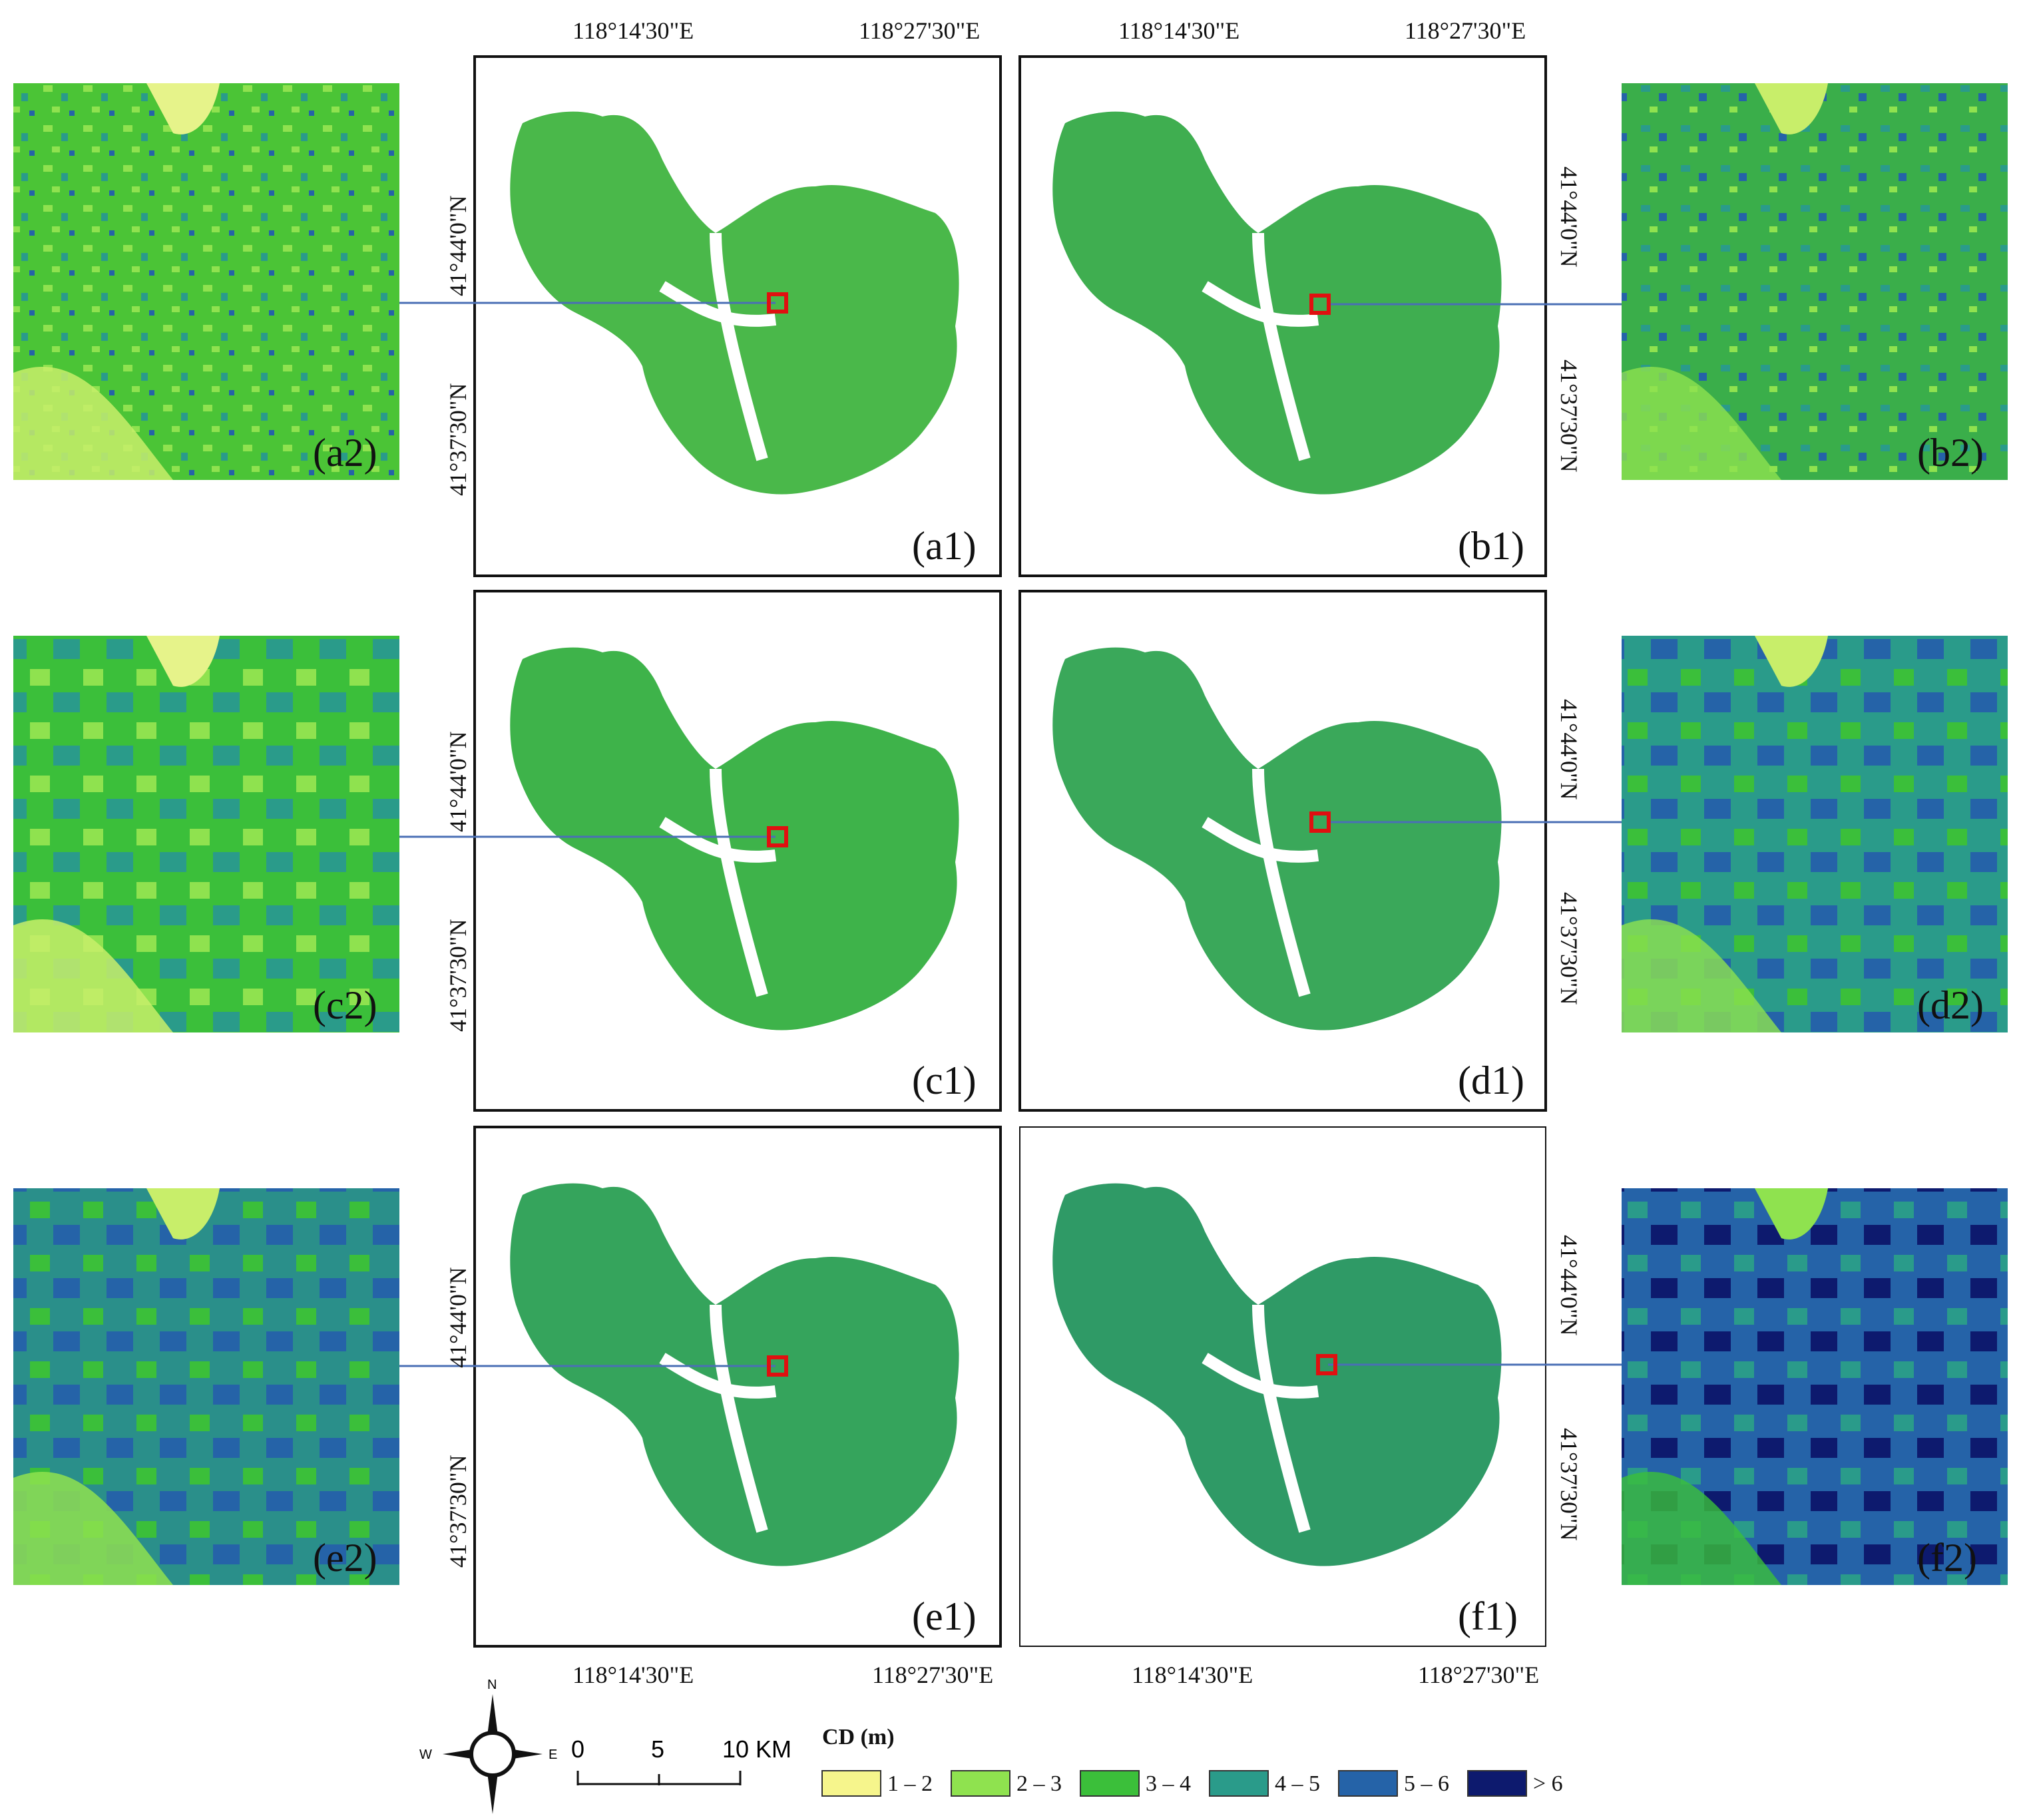 The image size is (2021, 1820). Describe the element at coordinates (734, 303) in the screenshot. I see `region-map-a1` at that location.